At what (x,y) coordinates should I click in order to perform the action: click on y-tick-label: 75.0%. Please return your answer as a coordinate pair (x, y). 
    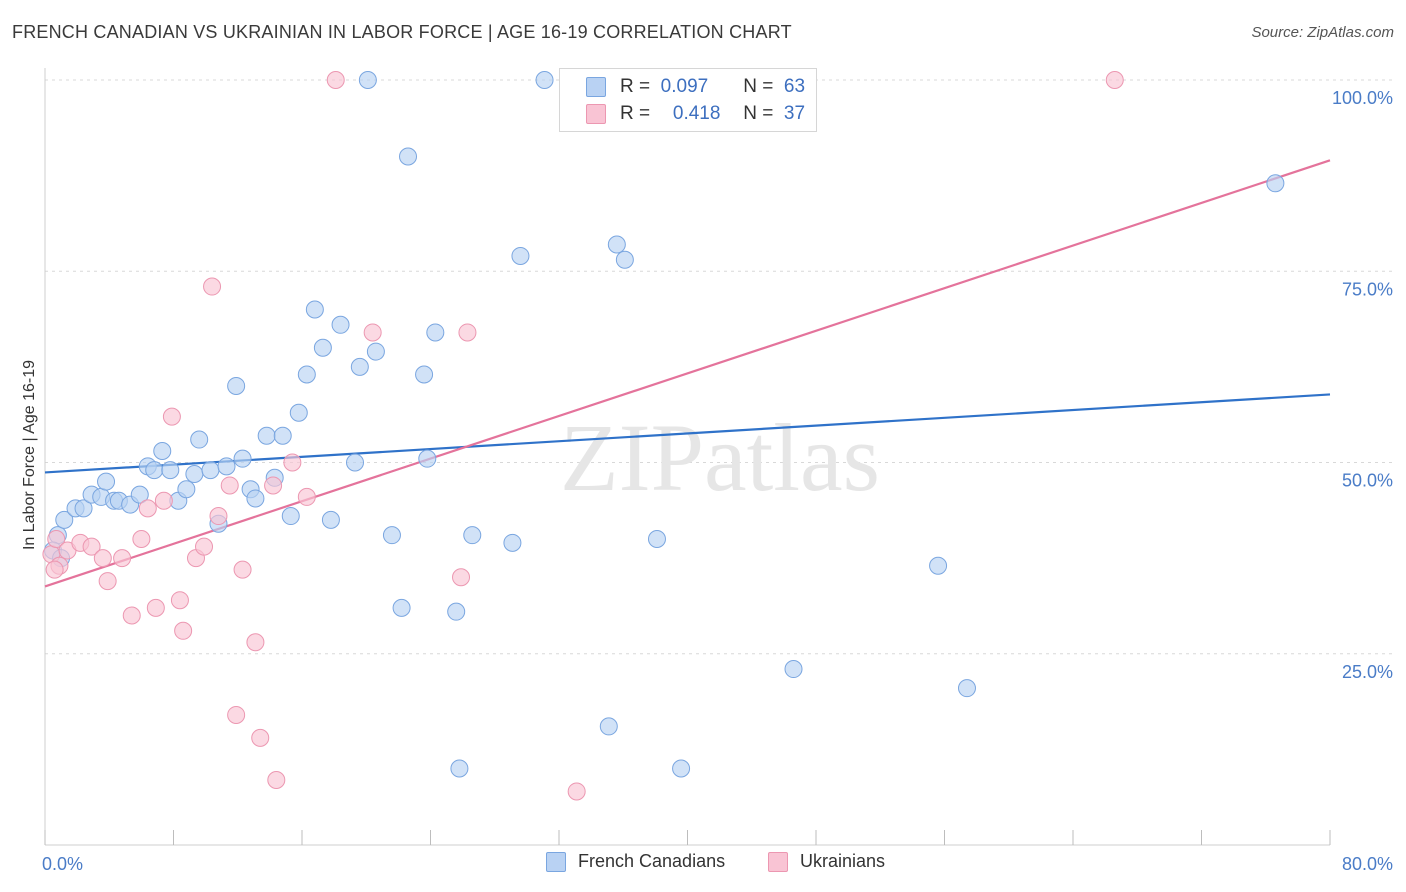
    Looking at the image, I should click on (1367, 289).